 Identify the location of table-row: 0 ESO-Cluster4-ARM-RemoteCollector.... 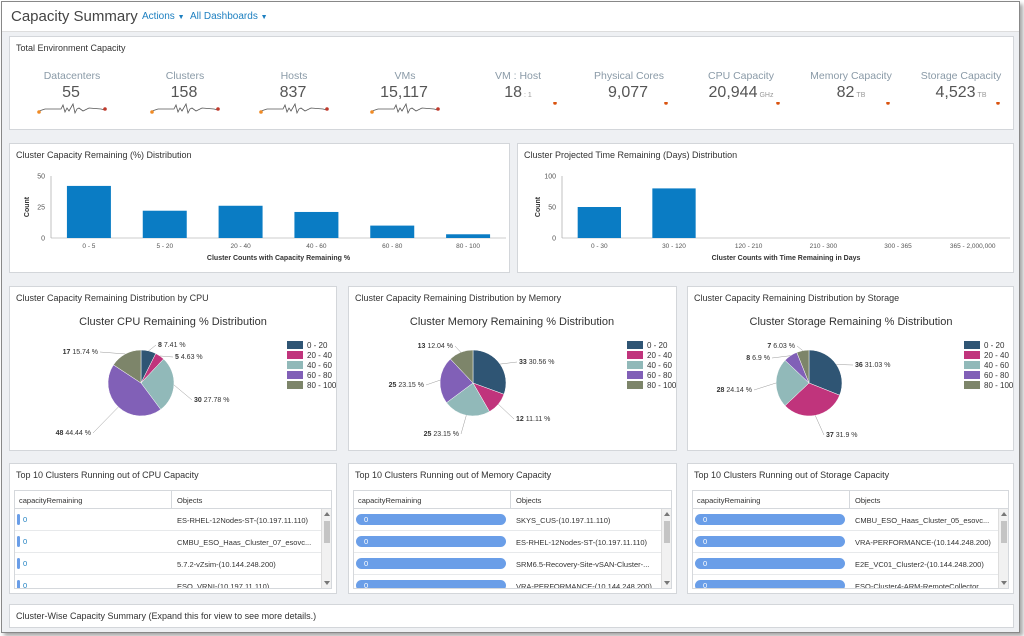
(850, 582).